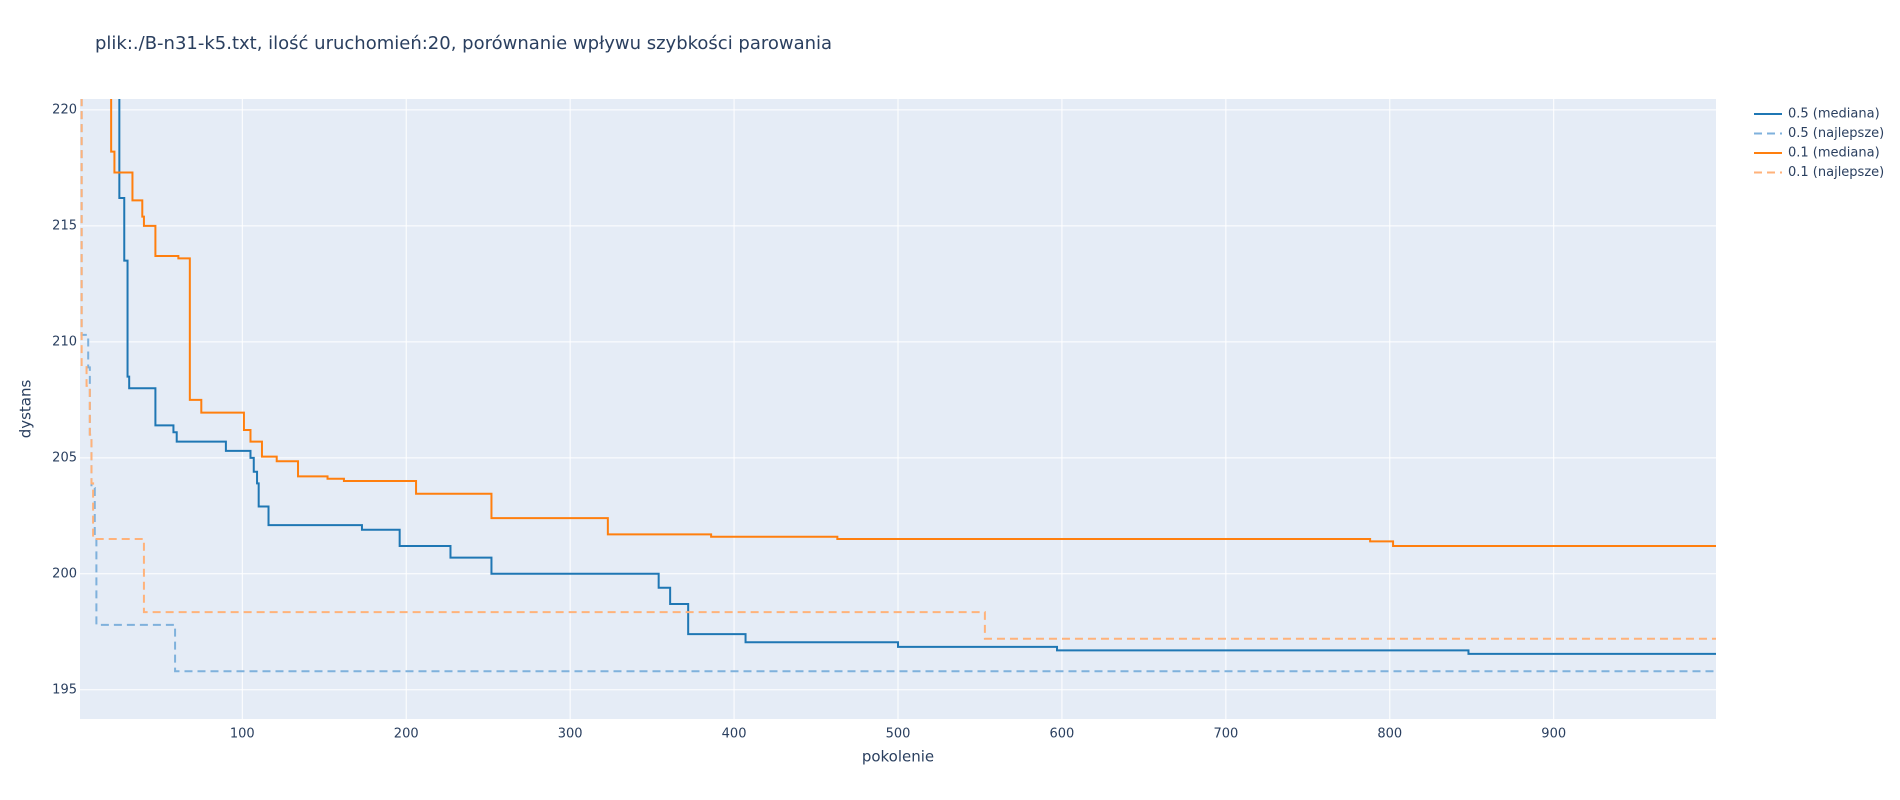  I want to click on legend-label: 0.1 (mediana), so click(1834, 153).